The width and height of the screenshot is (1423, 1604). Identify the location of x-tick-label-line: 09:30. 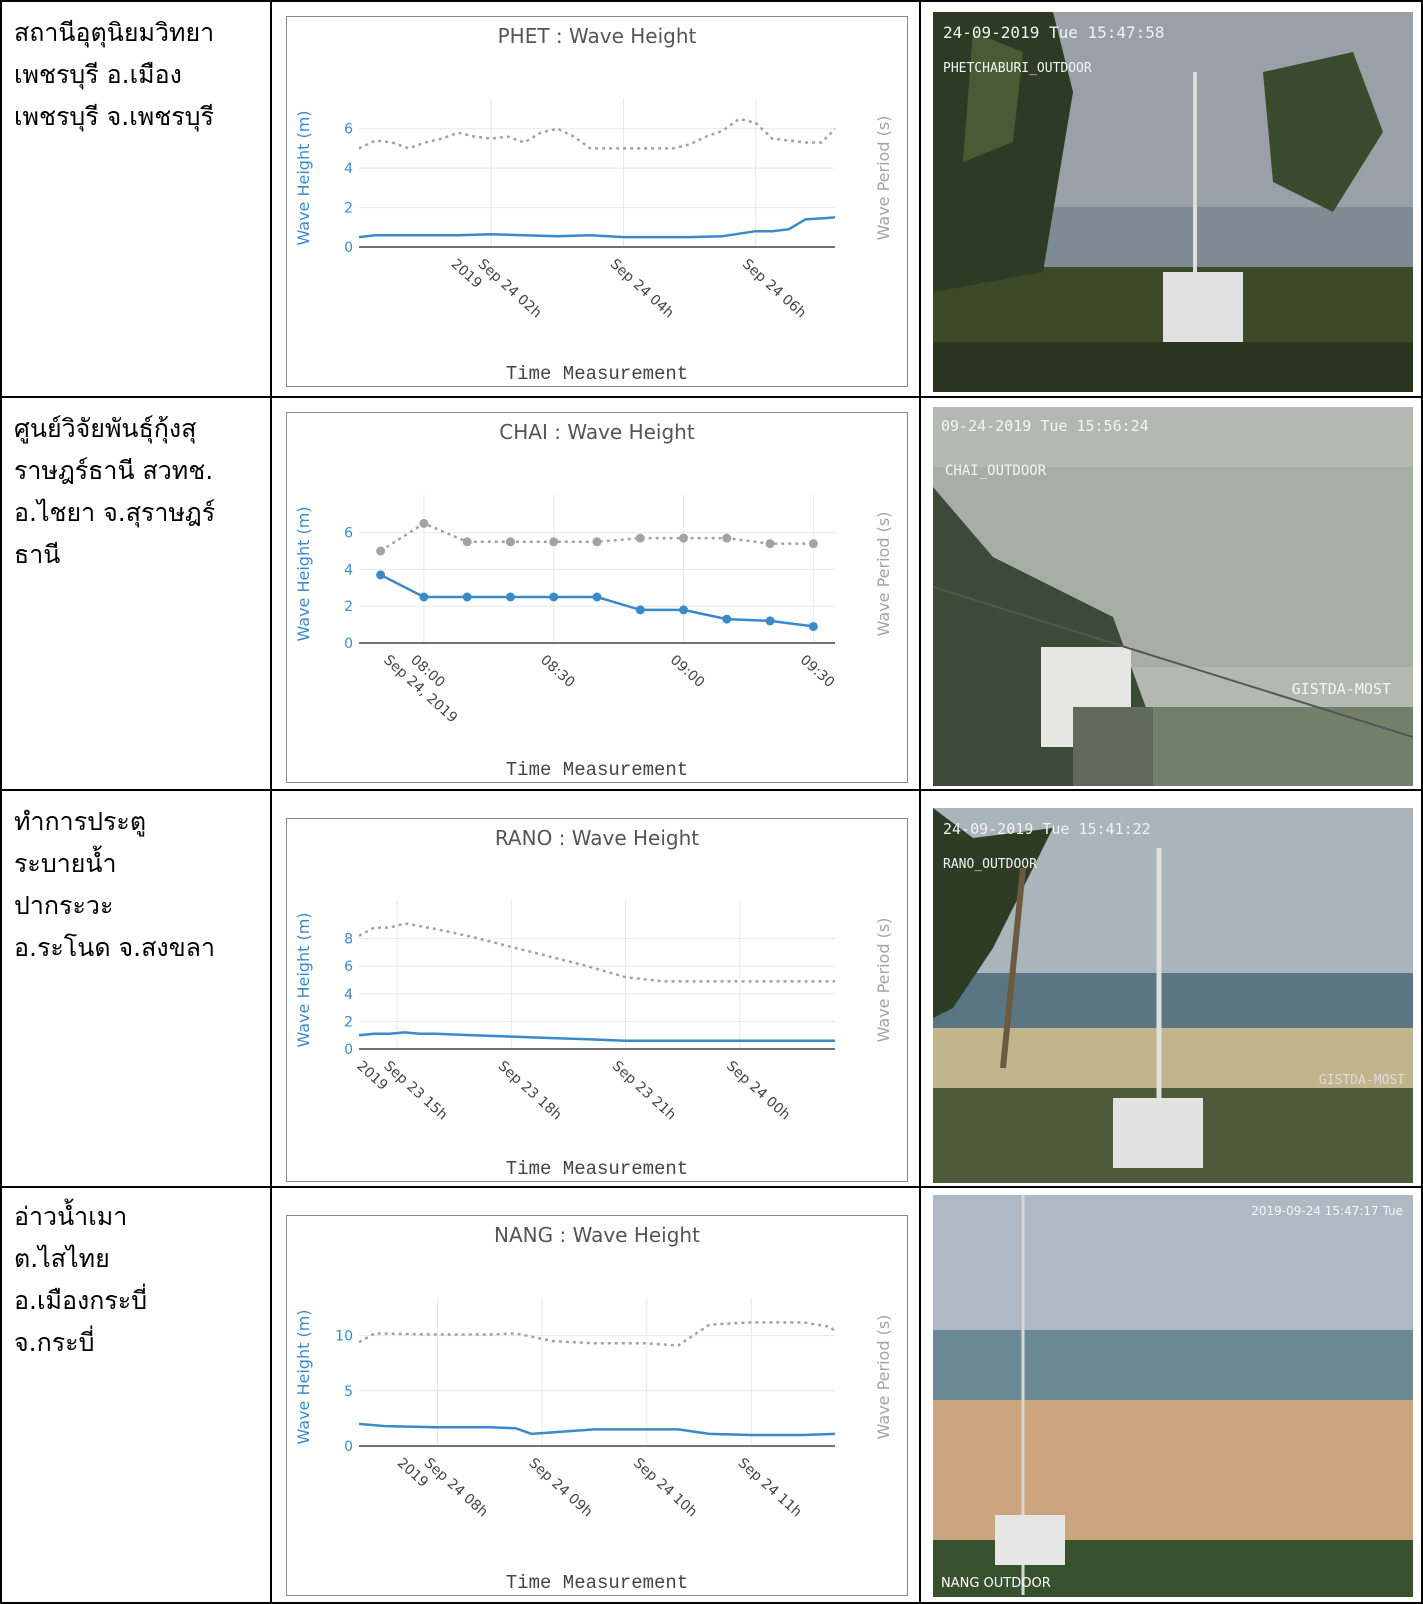
(817, 671).